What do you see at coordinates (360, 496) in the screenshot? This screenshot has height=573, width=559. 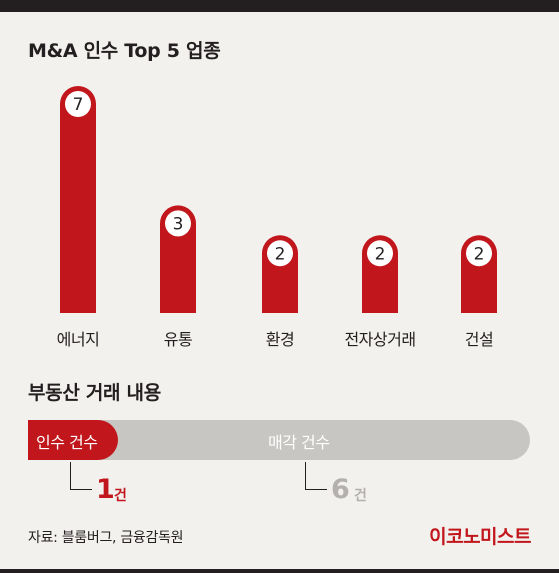 I see `sale-count-unit: 건` at bounding box center [360, 496].